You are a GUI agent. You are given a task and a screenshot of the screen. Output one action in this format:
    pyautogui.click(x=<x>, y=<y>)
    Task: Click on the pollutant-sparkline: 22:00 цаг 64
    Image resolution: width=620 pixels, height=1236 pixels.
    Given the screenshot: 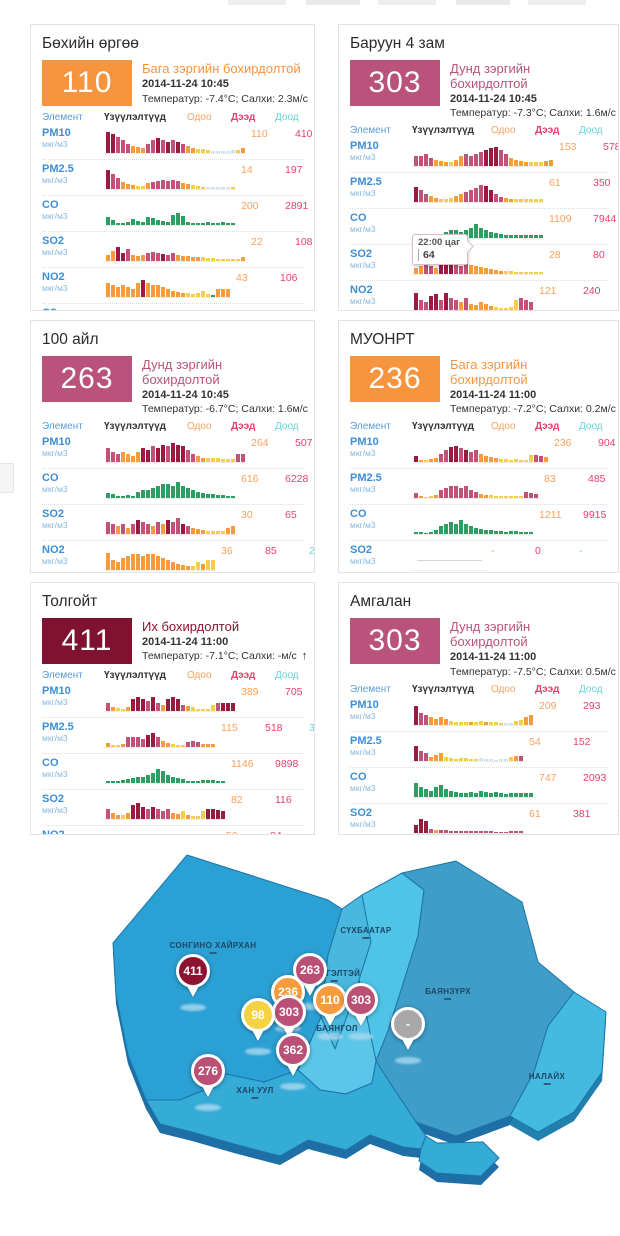 What is the action you would take?
    pyautogui.click(x=478, y=254)
    